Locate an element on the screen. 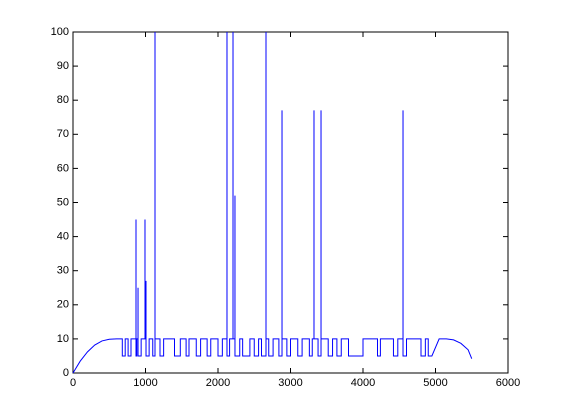  x-tick-label: 2000 is located at coordinates (218, 383).